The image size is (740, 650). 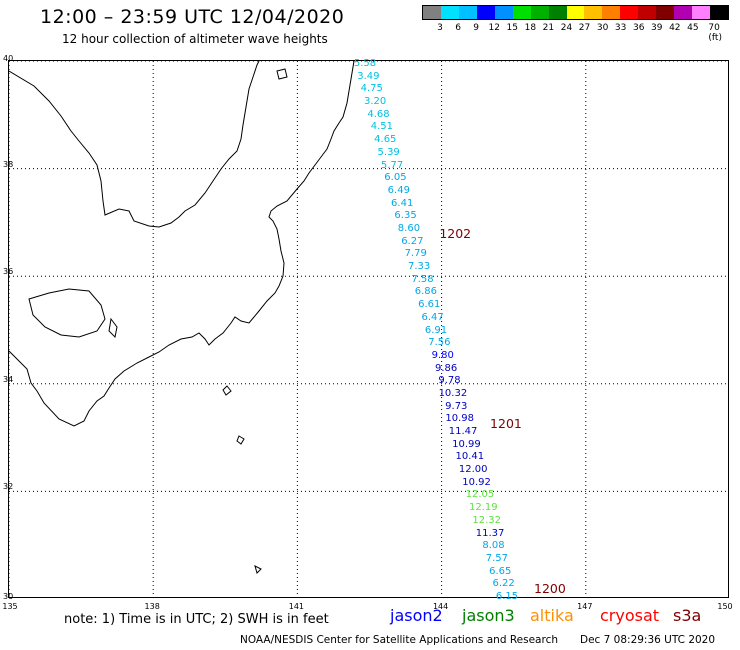 What do you see at coordinates (466, 444) in the screenshot?
I see `wave-height-value: 10.99` at bounding box center [466, 444].